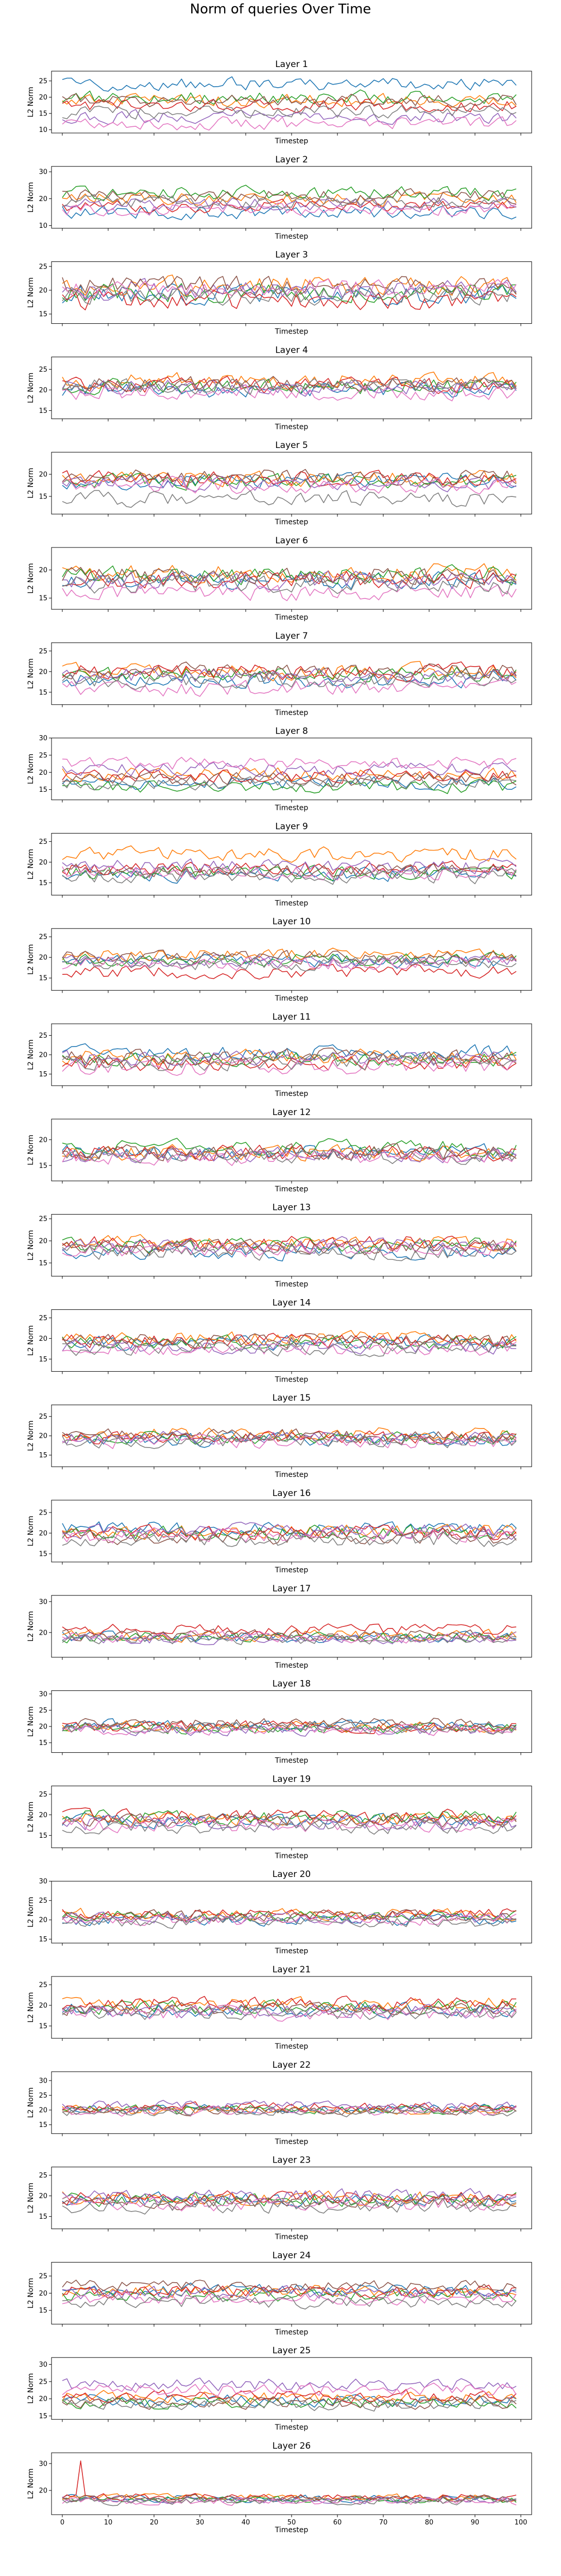 Image resolution: width=561 pixels, height=2576 pixels. What do you see at coordinates (291, 160) in the screenshot?
I see `subplot-title: Layer 2` at bounding box center [291, 160].